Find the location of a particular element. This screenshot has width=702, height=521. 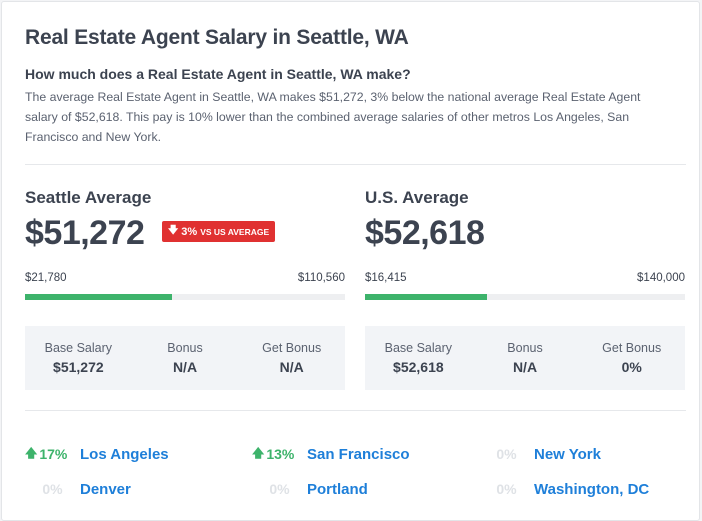

arrow-down-icon: 🡇 is located at coordinates (173, 230).